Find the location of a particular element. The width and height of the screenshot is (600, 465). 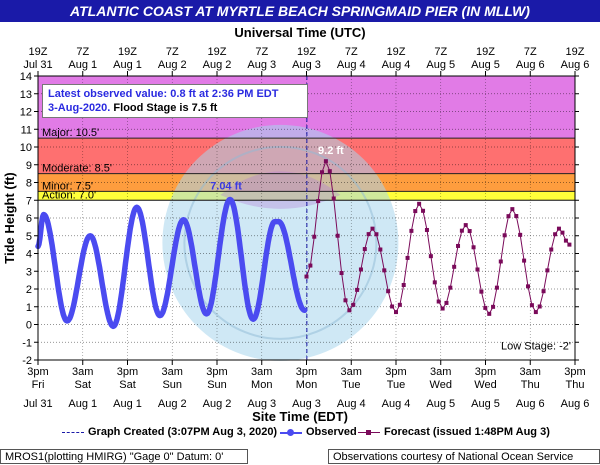

footer-datum: MROS1(plotting HMIRG) "Gage 0" Datum: 0' is located at coordinates (124, 456).